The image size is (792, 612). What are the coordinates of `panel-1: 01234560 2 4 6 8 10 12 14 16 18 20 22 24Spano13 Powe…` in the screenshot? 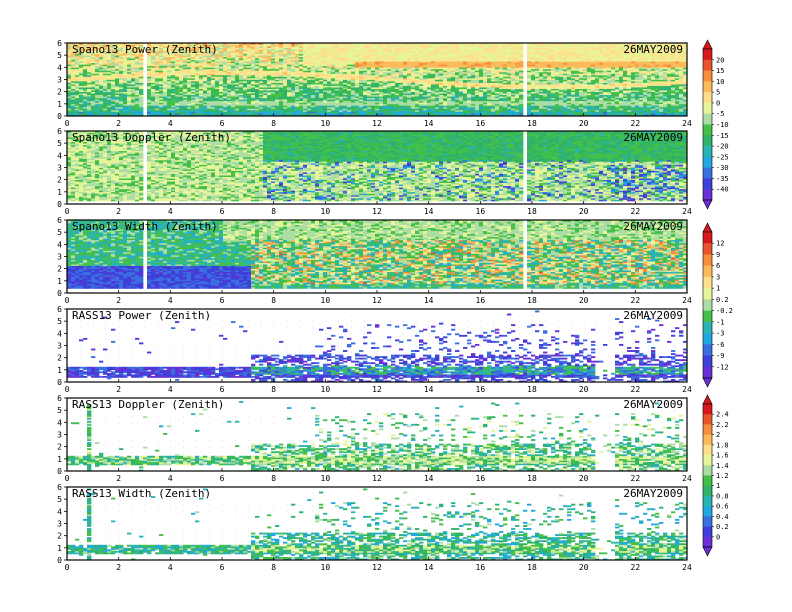 It's located at (374, 83).